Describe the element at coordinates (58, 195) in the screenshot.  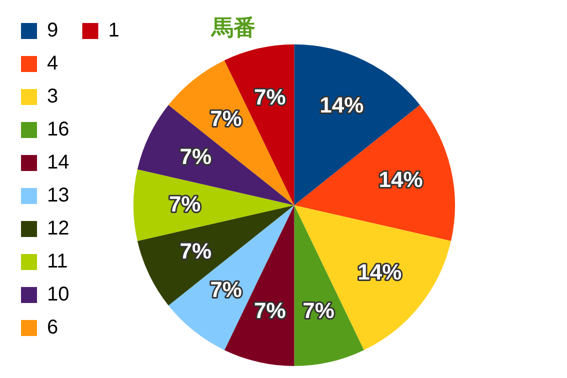
I see `legend-label: 13` at that location.